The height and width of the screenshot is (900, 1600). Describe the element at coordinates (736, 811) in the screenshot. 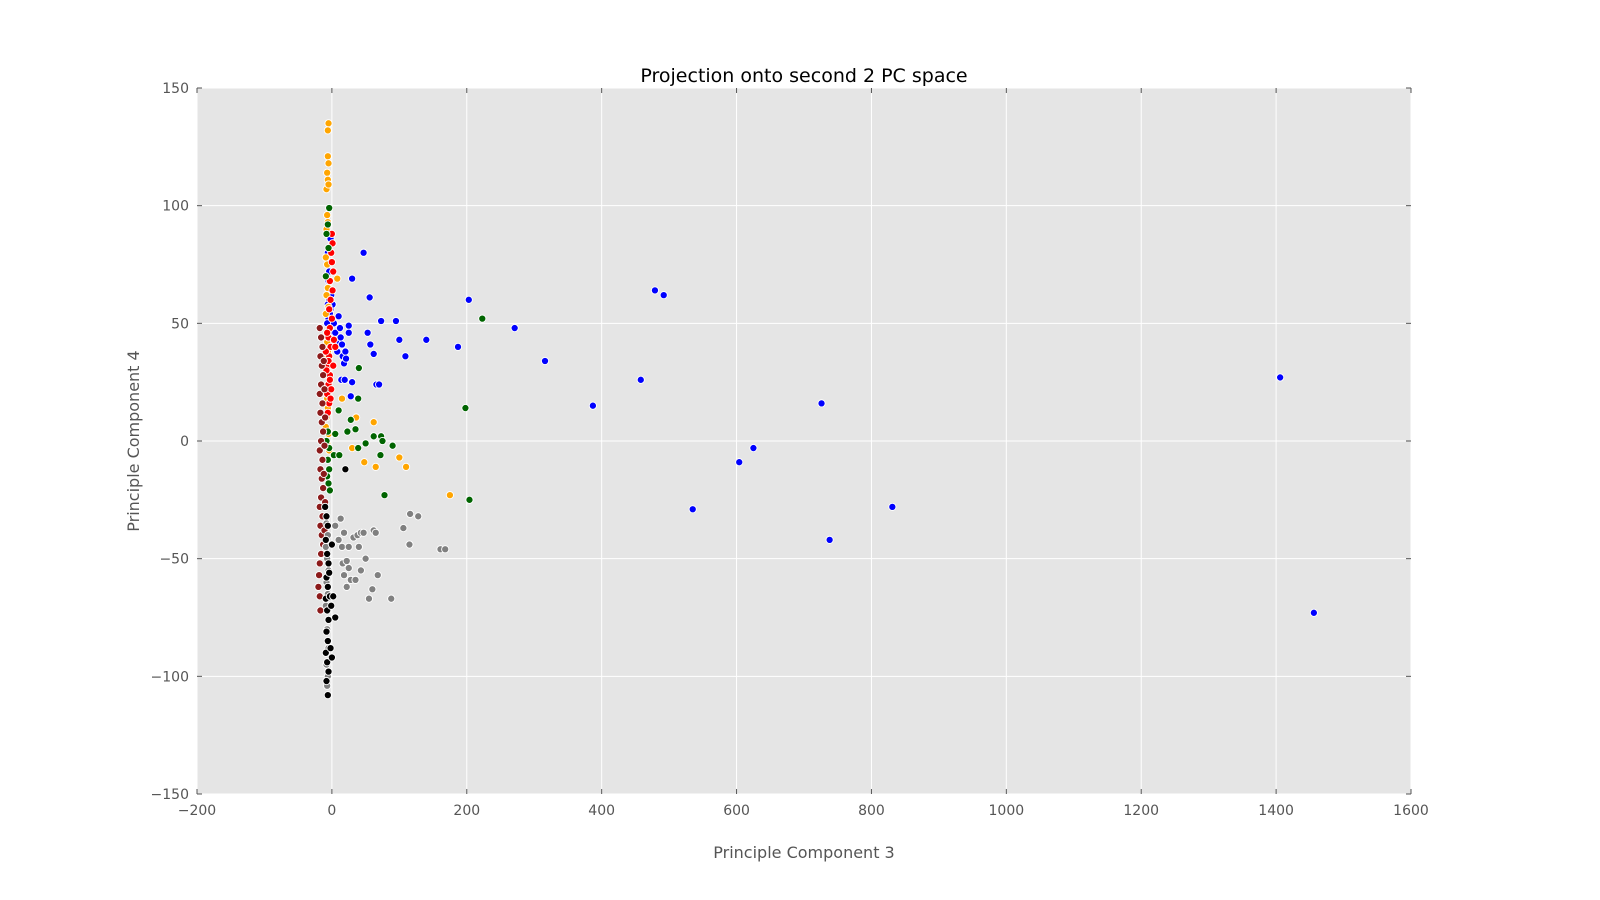

I see `x-tick-label: 600` at that location.